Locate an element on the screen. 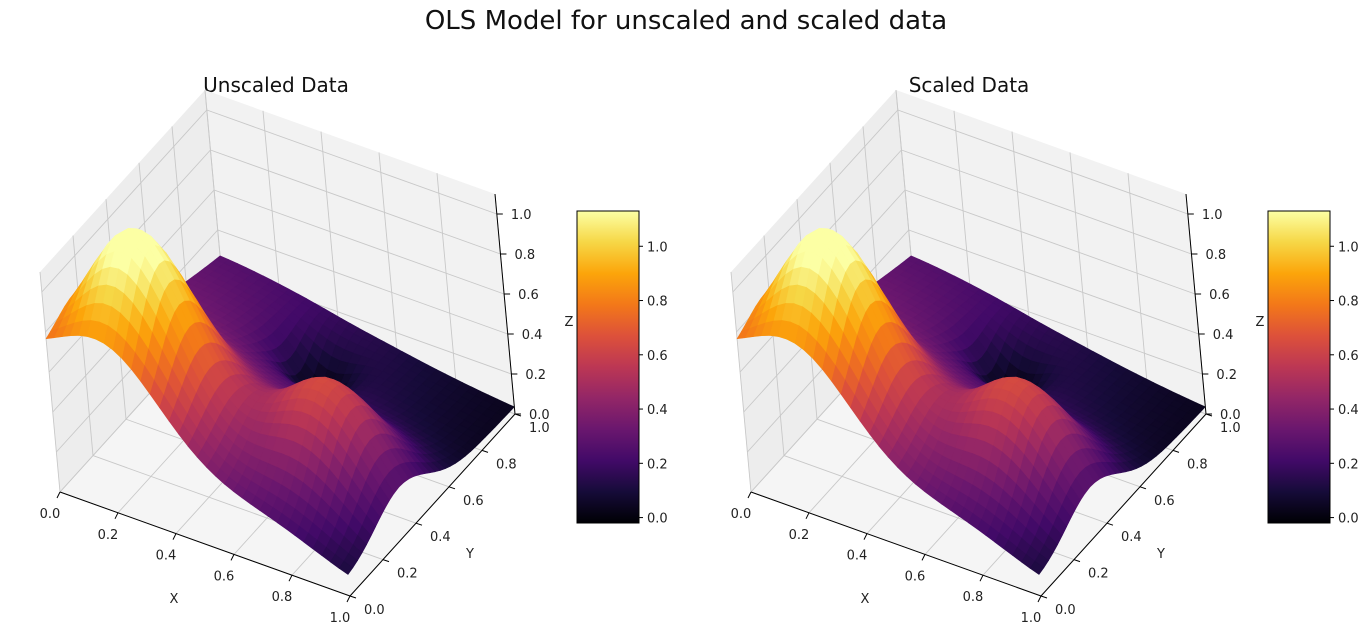 The width and height of the screenshot is (1372, 643). colorbar-tick-label: 0.6 is located at coordinates (1348, 356).